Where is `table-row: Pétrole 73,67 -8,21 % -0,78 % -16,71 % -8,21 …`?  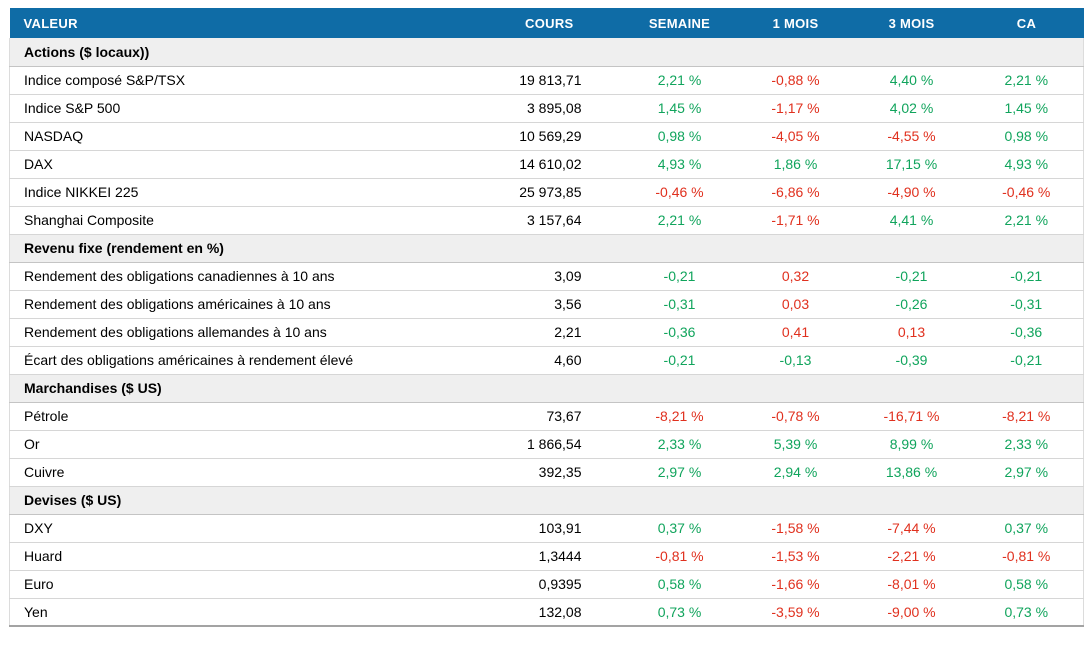 table-row: Pétrole 73,67 -8,21 % -0,78 % -16,71 % -8,21 … is located at coordinates (546, 416).